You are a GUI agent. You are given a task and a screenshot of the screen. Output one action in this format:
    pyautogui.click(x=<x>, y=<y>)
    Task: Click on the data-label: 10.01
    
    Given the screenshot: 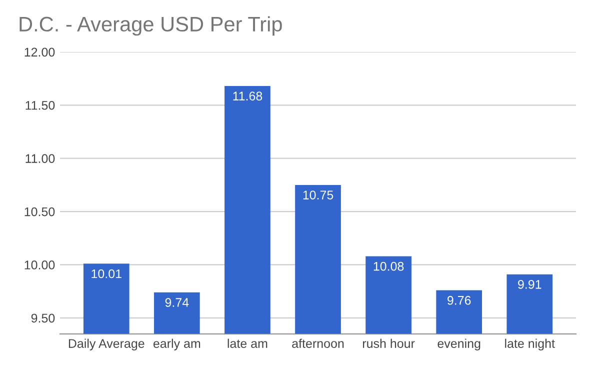 What is the action you would take?
    pyautogui.click(x=107, y=273)
    